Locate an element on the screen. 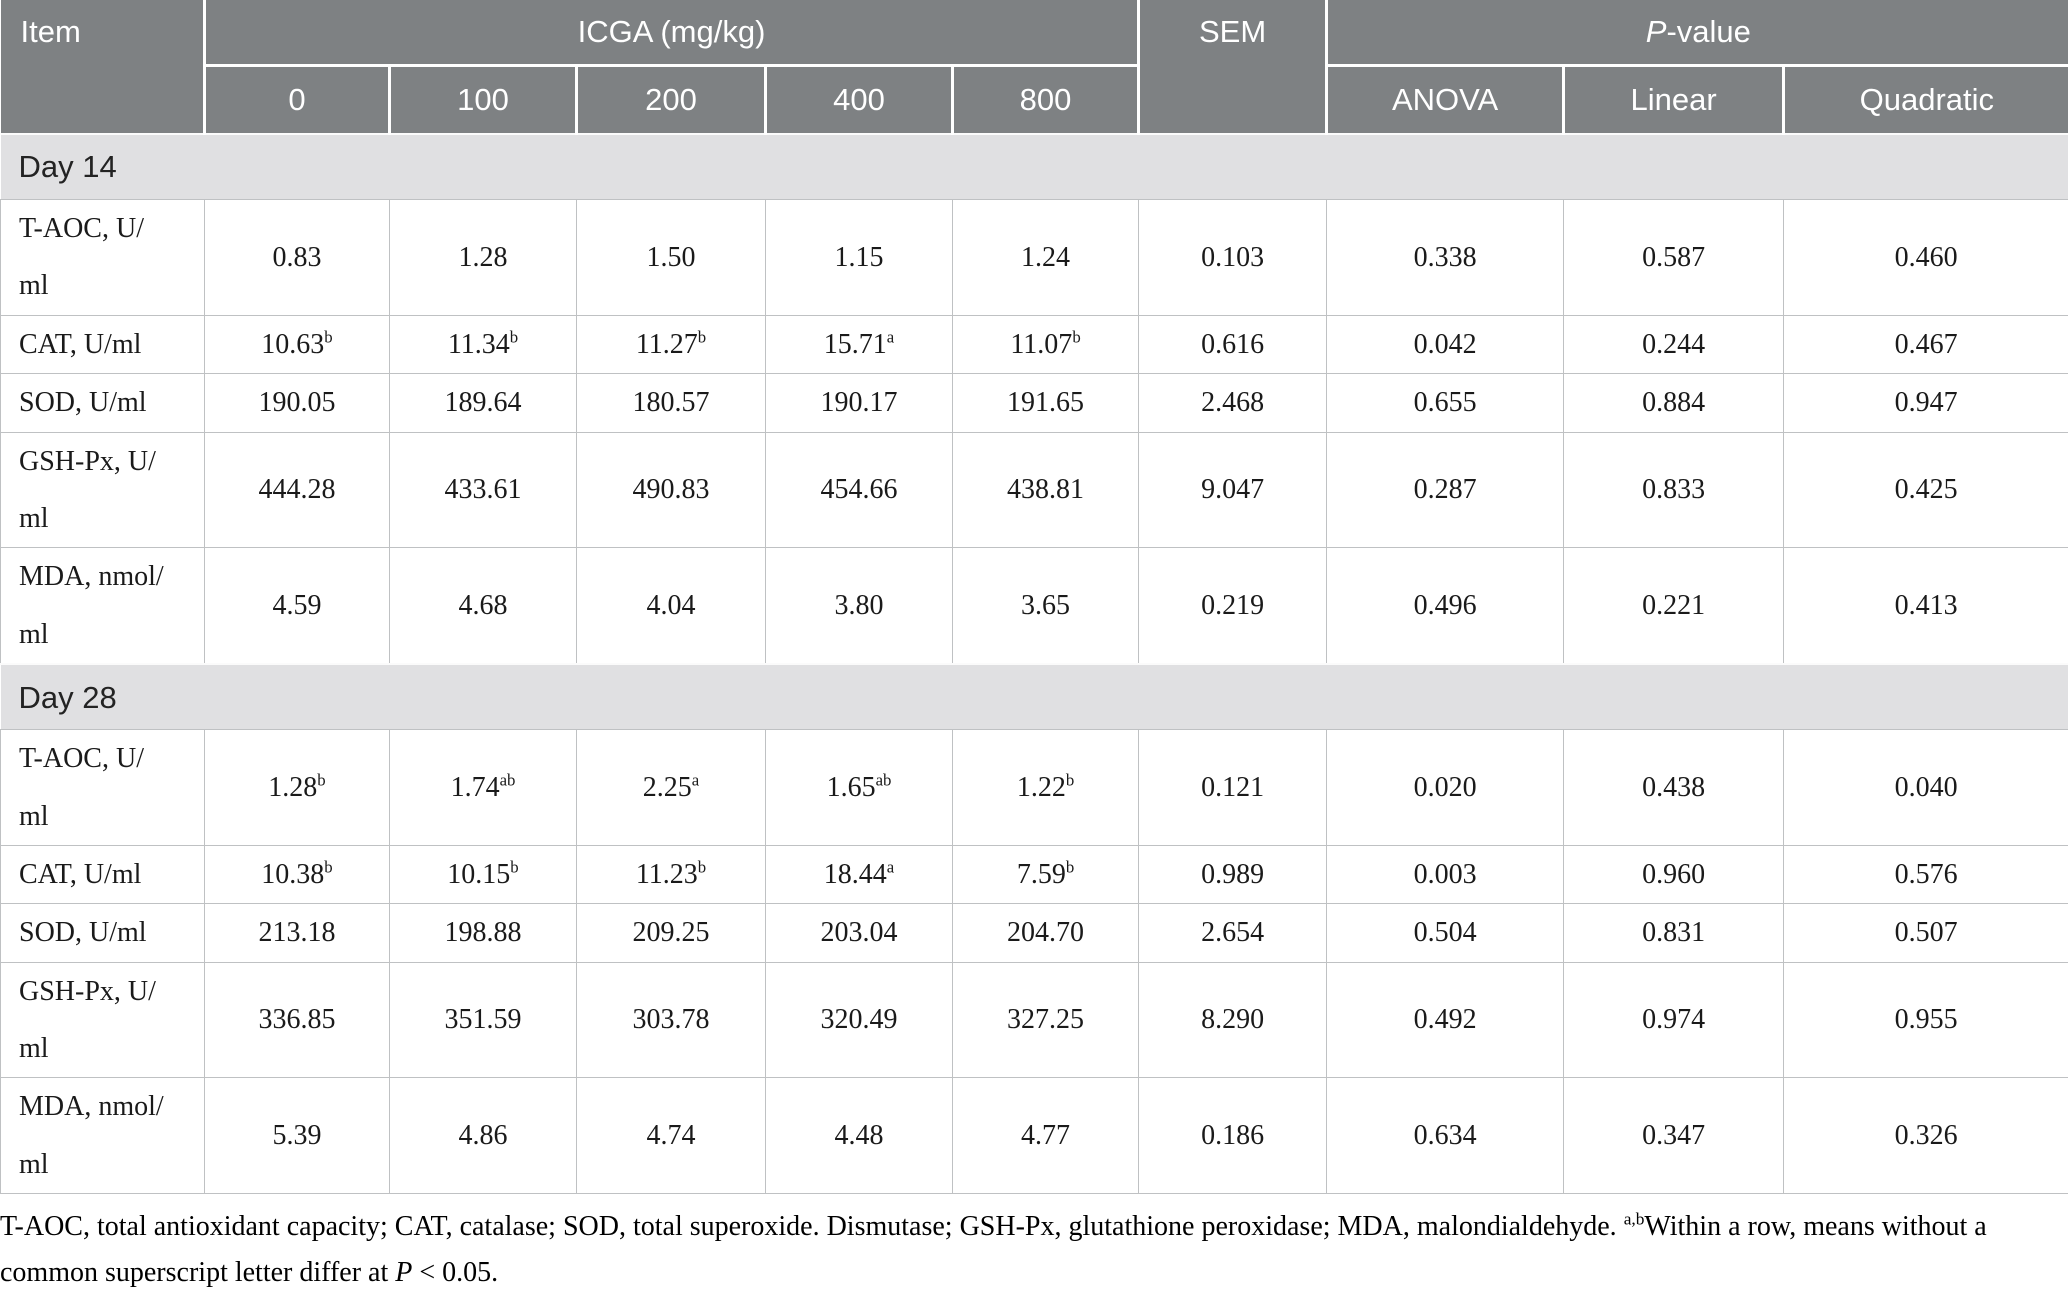 This screenshot has height=1295, width=2068. value-cell: 189.64 is located at coordinates (483, 403).